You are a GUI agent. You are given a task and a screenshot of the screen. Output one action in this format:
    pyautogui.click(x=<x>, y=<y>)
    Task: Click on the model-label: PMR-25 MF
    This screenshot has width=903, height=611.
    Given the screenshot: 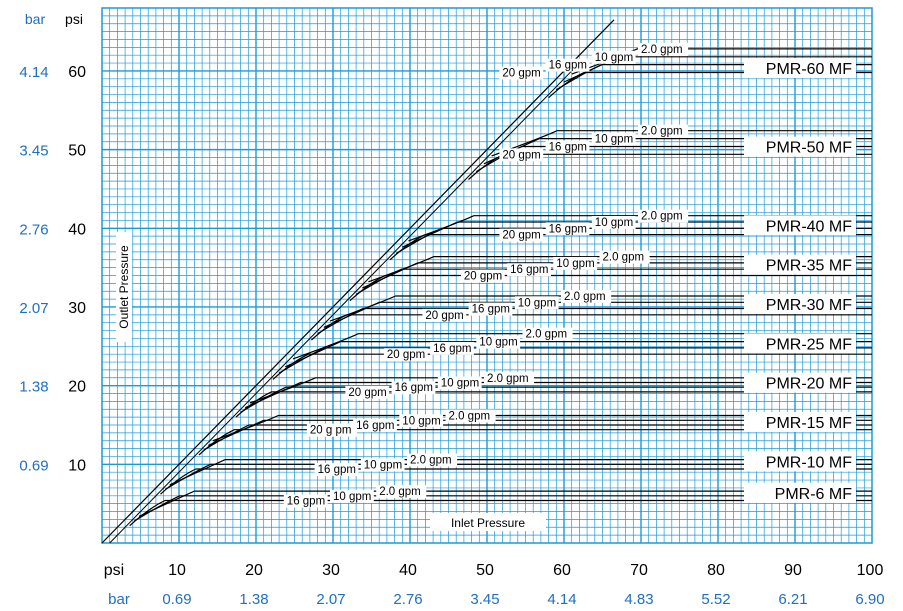 What is the action you would take?
    pyautogui.click(x=809, y=344)
    